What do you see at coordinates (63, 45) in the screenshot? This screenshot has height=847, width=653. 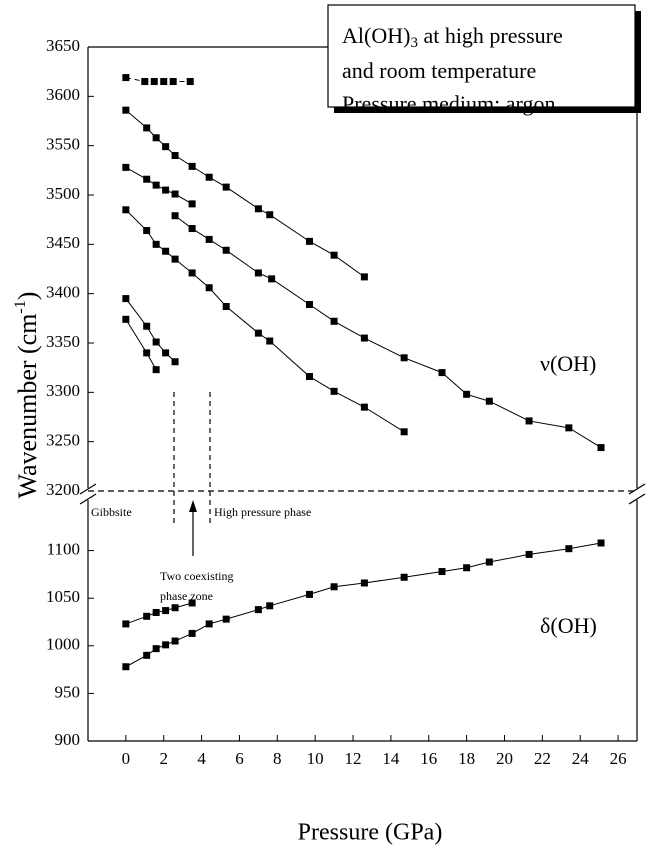 I see `y-tick-label: 3650` at bounding box center [63, 45].